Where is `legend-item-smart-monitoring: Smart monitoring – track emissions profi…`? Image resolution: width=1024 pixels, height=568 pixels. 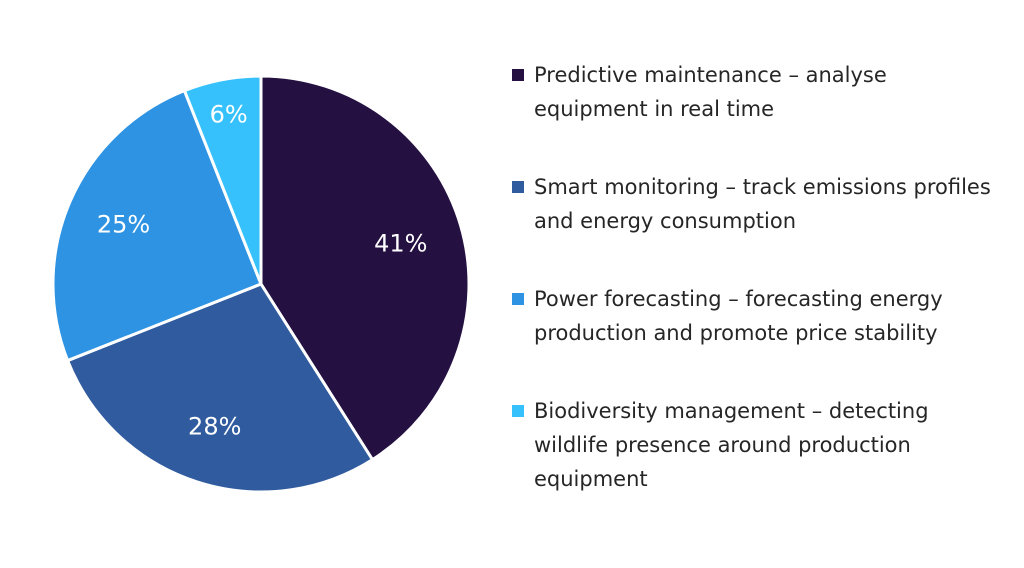 legend-item-smart-monitoring: Smart monitoring – track emissions profi… is located at coordinates (762, 204).